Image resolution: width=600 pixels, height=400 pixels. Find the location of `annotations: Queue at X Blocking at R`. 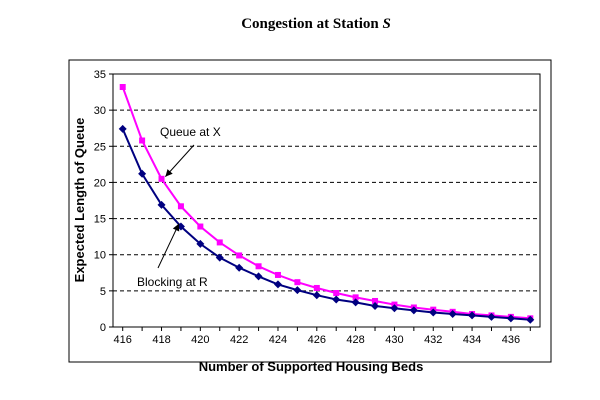

annotations: Queue at X Blocking at R is located at coordinates (179, 207).